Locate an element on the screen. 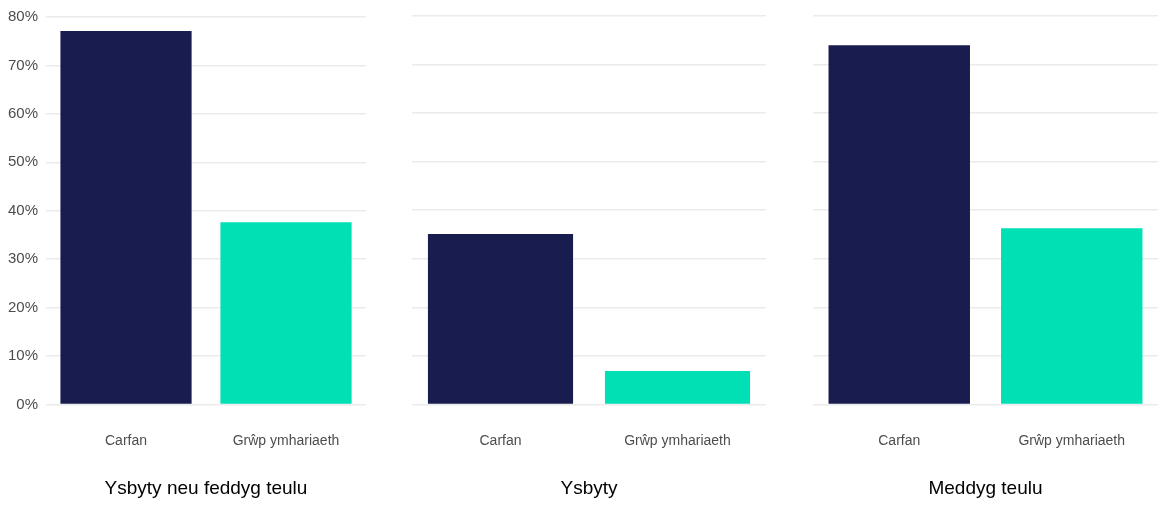  y-tick-label: 20% is located at coordinates (23, 306).